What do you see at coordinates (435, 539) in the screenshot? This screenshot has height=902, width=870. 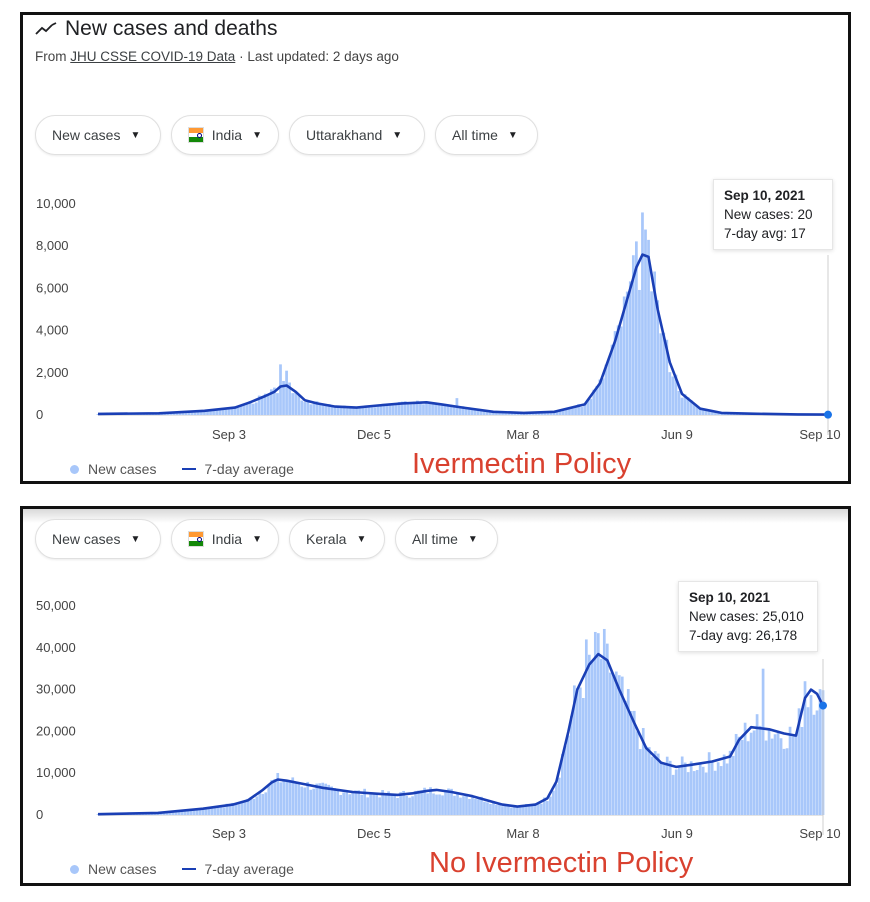 I see `time-range-label: All time` at bounding box center [435, 539].